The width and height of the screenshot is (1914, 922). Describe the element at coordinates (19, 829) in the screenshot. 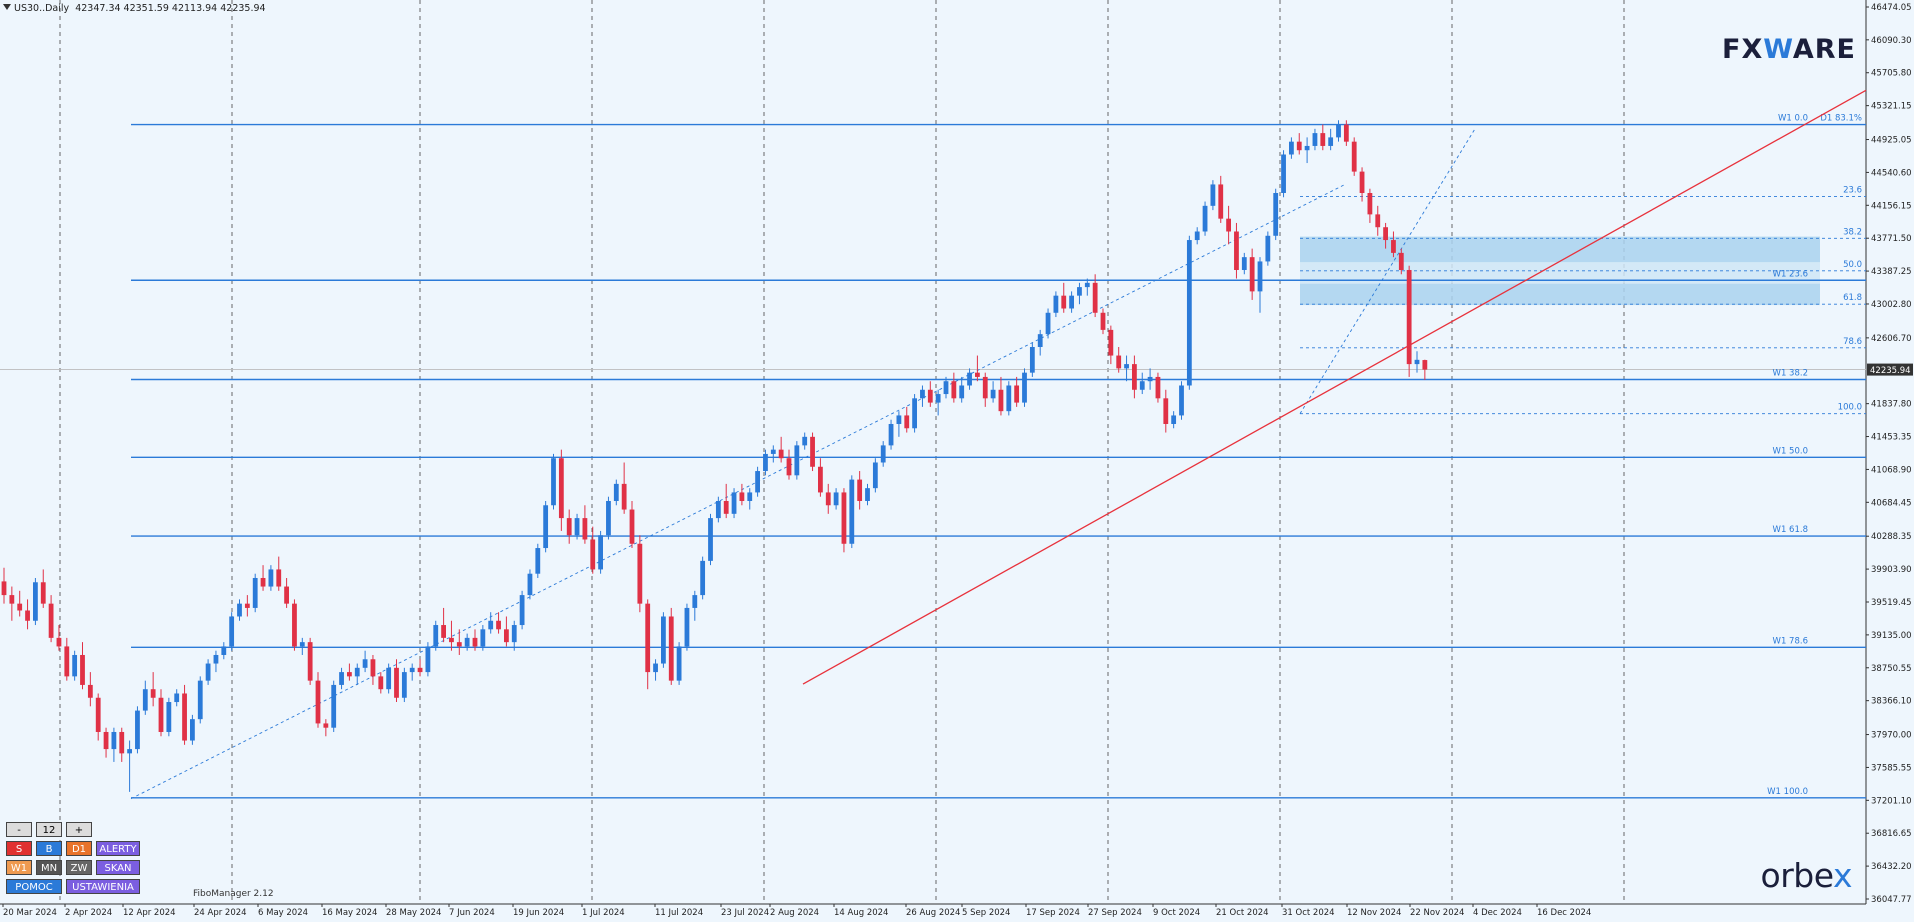

I see `decrease-button: -` at that location.